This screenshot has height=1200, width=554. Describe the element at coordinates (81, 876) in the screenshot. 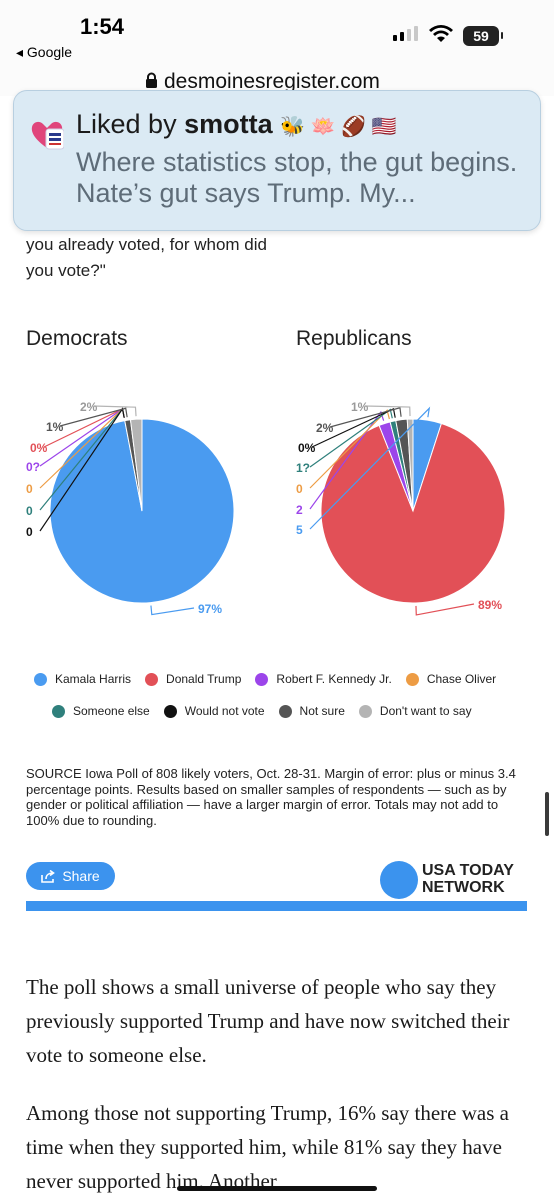

I see `share-label: Share` at that location.